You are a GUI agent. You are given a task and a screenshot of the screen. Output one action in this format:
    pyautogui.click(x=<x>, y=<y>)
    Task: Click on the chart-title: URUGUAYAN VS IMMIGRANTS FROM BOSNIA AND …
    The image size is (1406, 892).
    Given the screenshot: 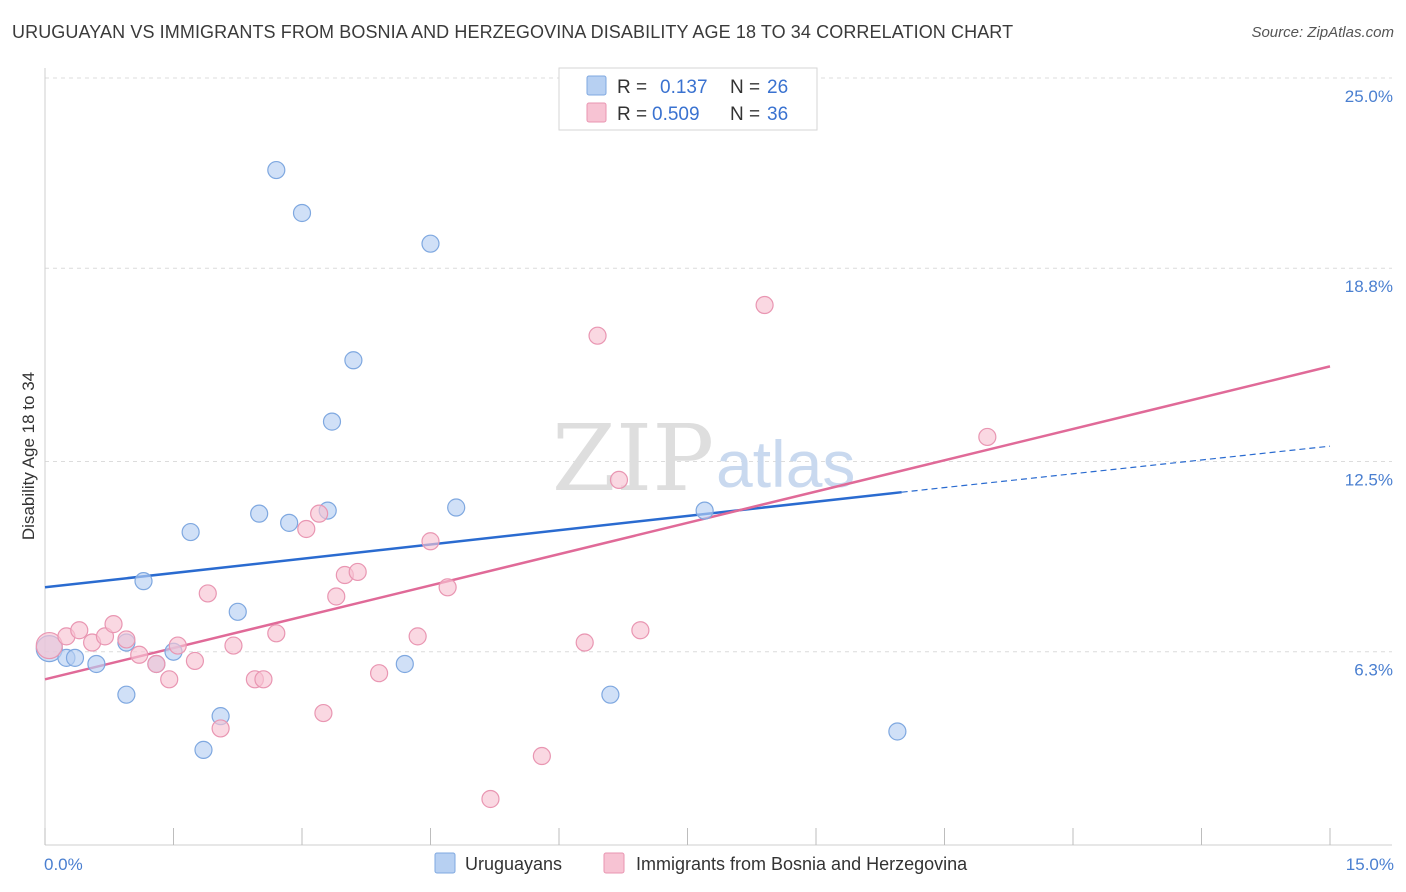 What is the action you would take?
    pyautogui.click(x=513, y=32)
    